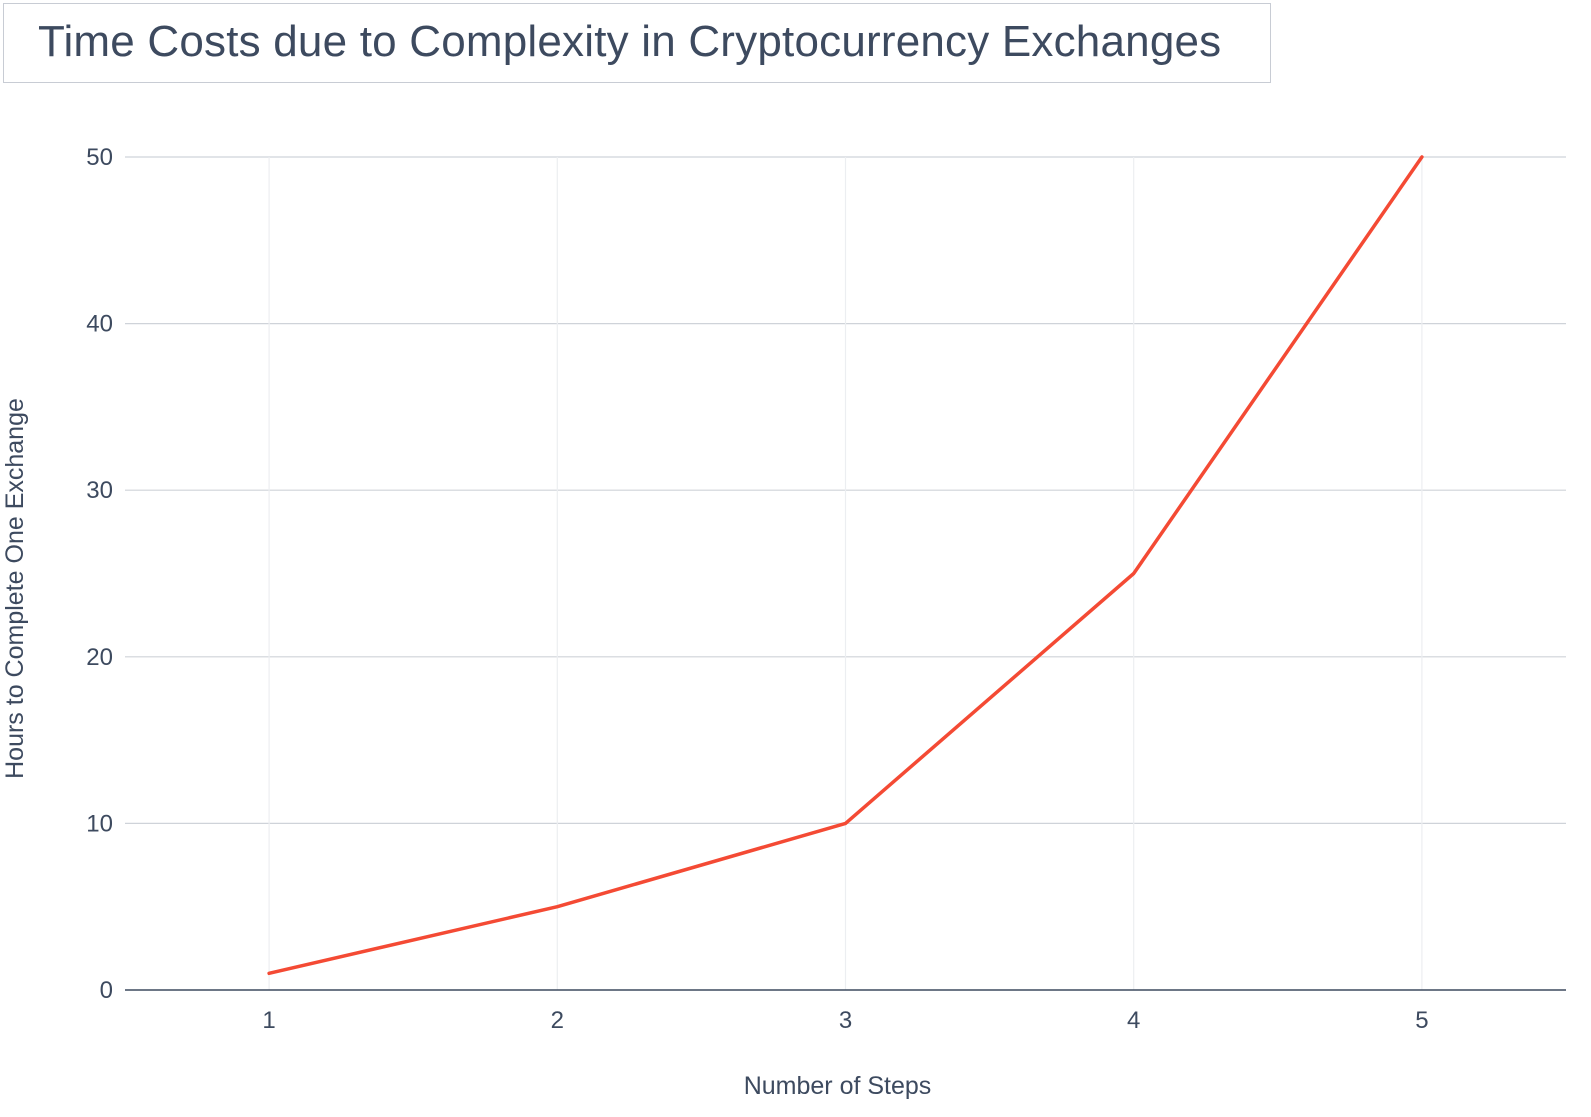 The width and height of the screenshot is (1591, 1117). I want to click on x-tick-label: 2, so click(557, 1020).